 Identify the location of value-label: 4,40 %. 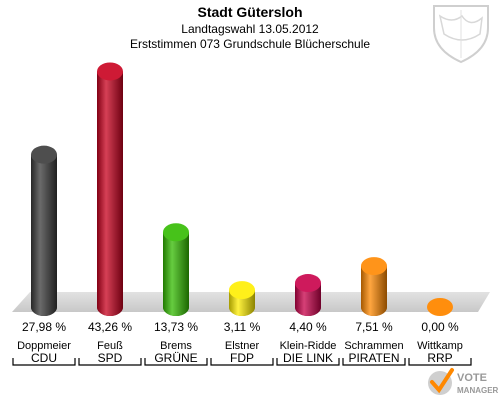
(308, 327).